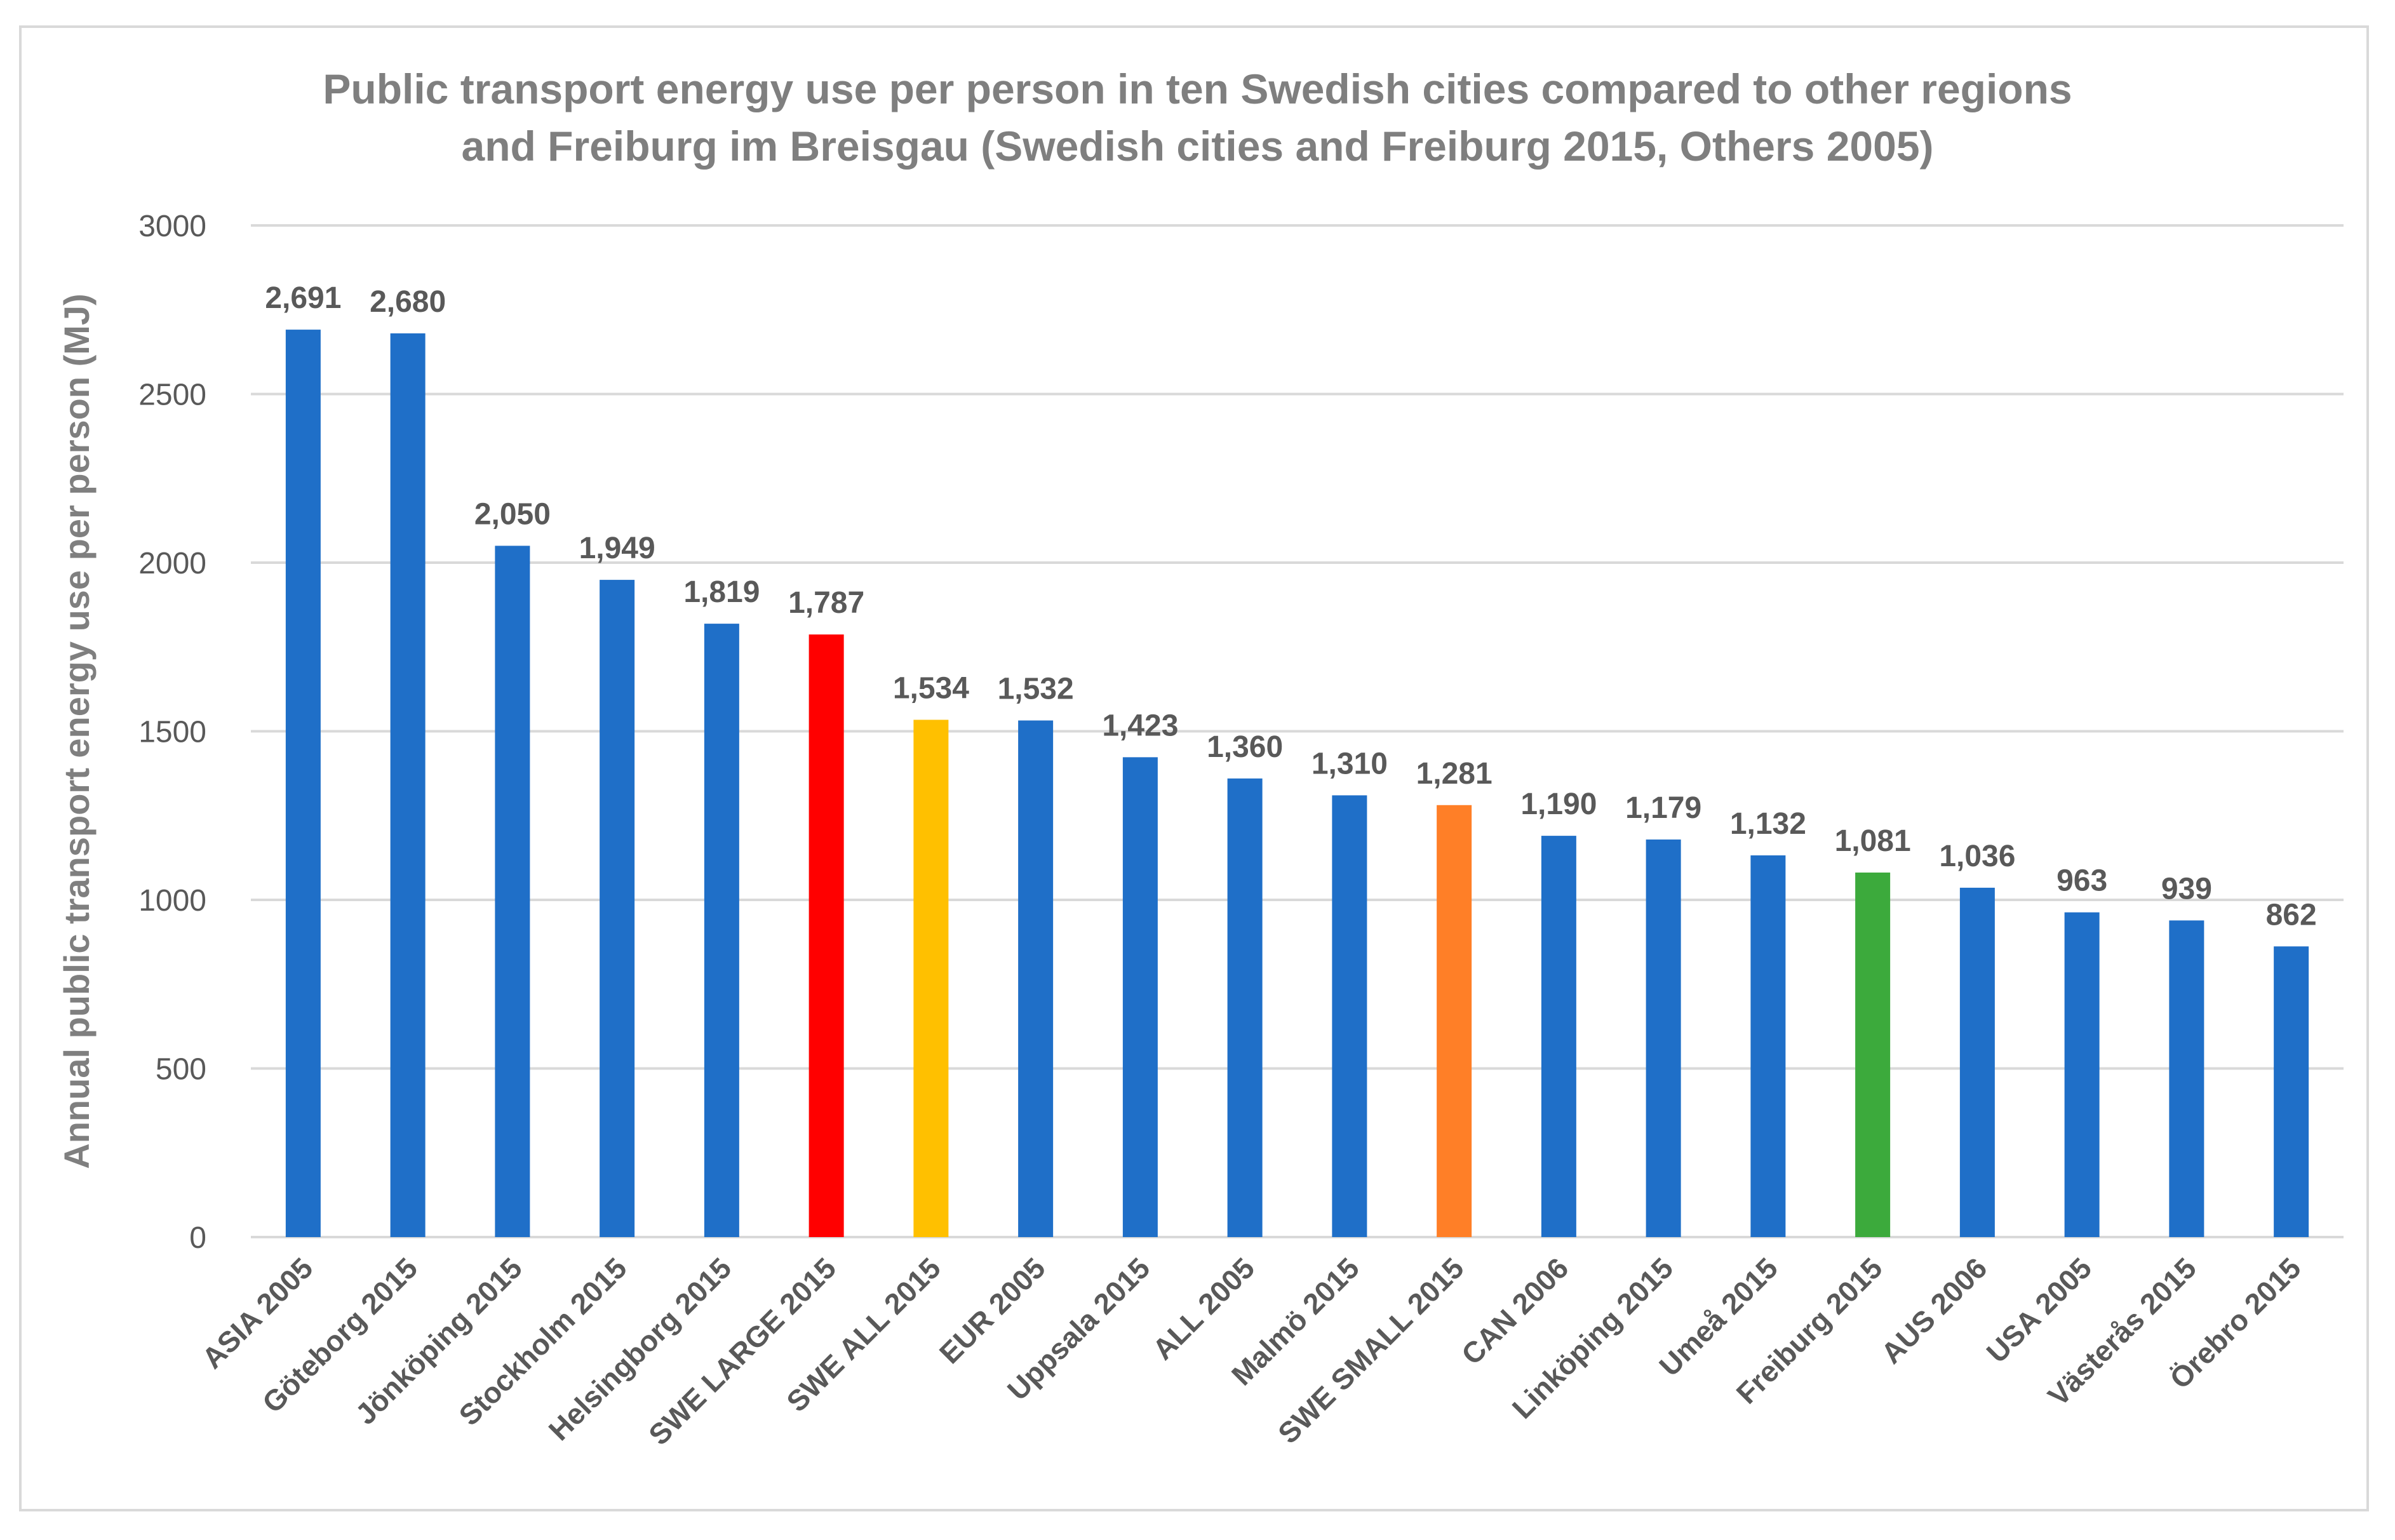 This screenshot has width=2395, height=1540. I want to click on data-label: 1,310, so click(1350, 763).